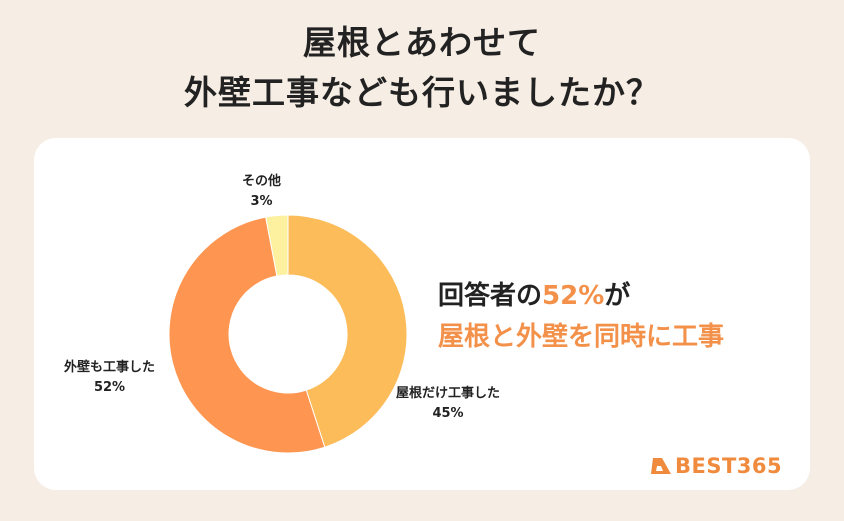  I want to click on brand-logo: BEST365, so click(716, 466).